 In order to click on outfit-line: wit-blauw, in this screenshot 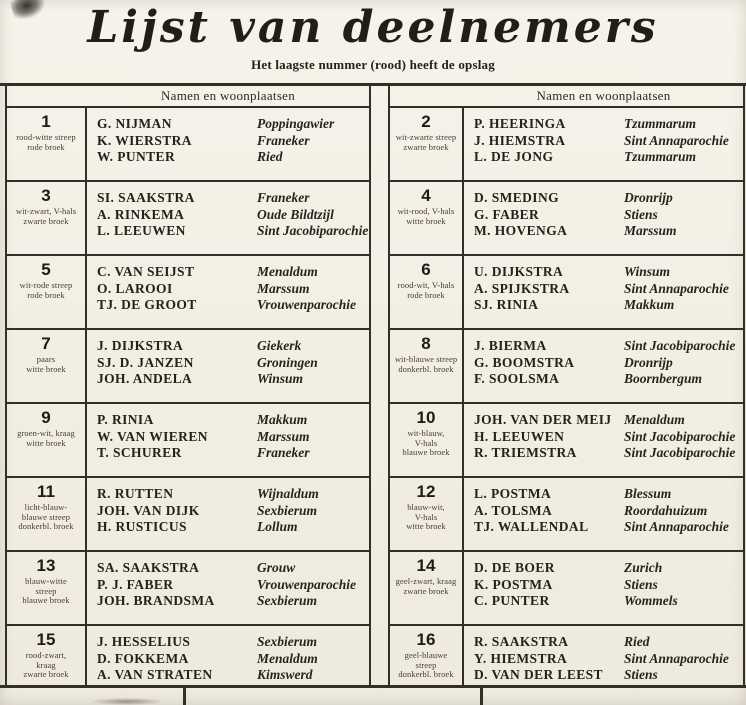, I will do `click(426, 433)`.